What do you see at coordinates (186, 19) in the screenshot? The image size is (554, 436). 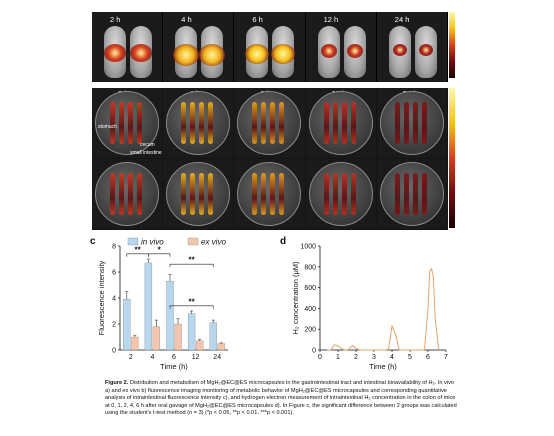 I see `panel-a-time-label: 4 h` at bounding box center [186, 19].